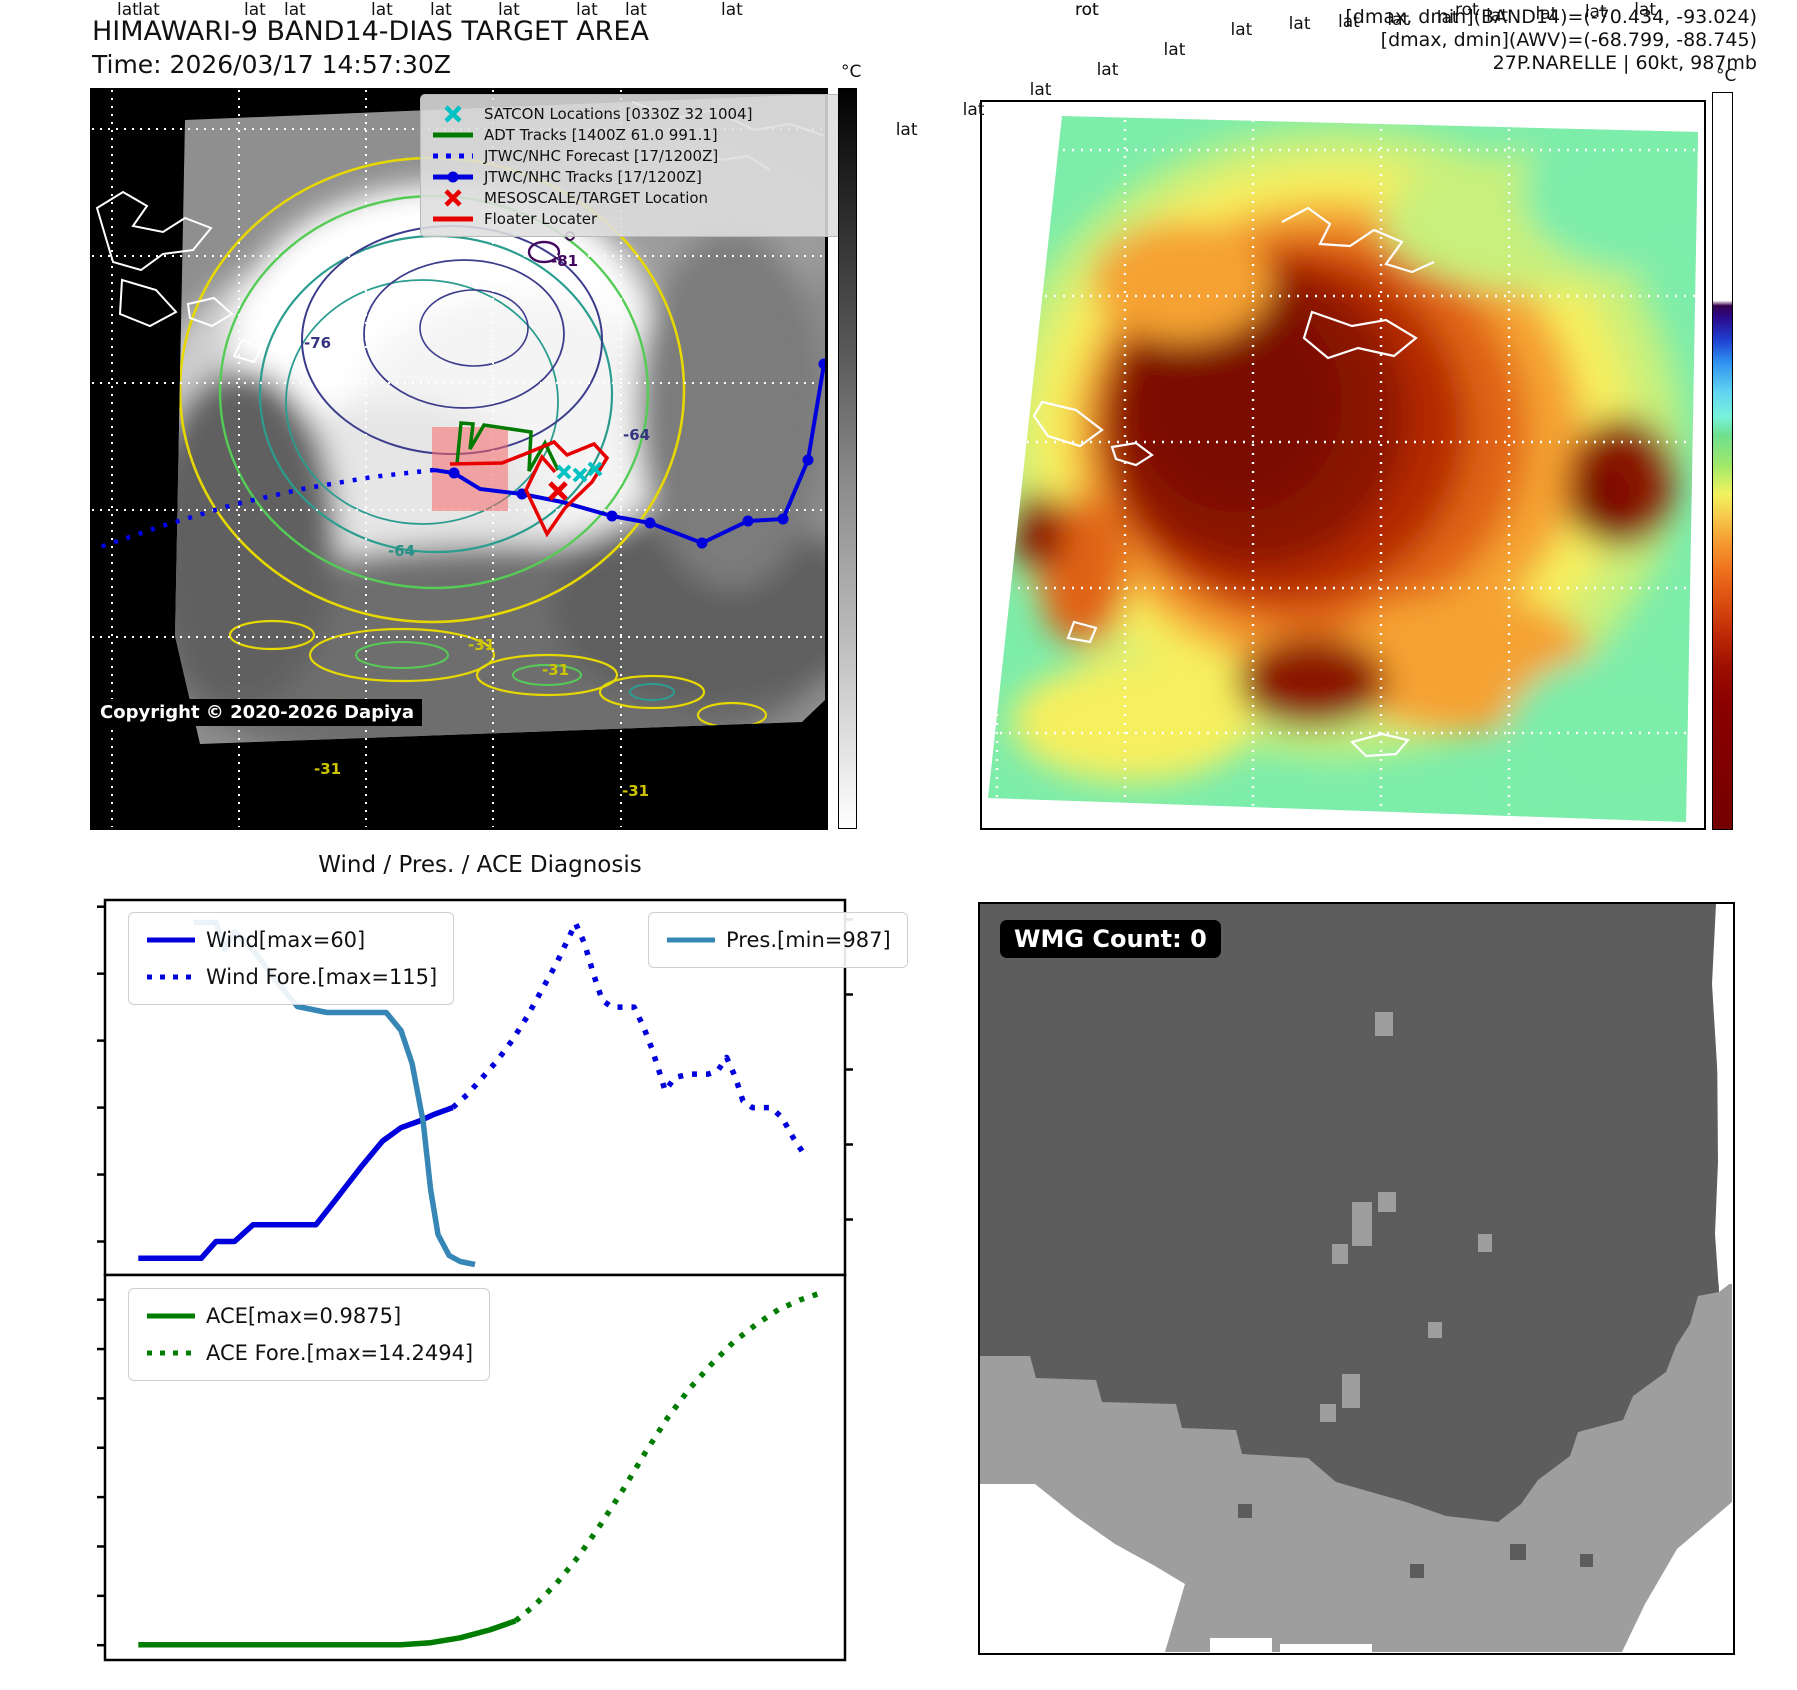 This screenshot has height=1690, width=1797. I want to click on band14-colorbar, so click(847, 458).